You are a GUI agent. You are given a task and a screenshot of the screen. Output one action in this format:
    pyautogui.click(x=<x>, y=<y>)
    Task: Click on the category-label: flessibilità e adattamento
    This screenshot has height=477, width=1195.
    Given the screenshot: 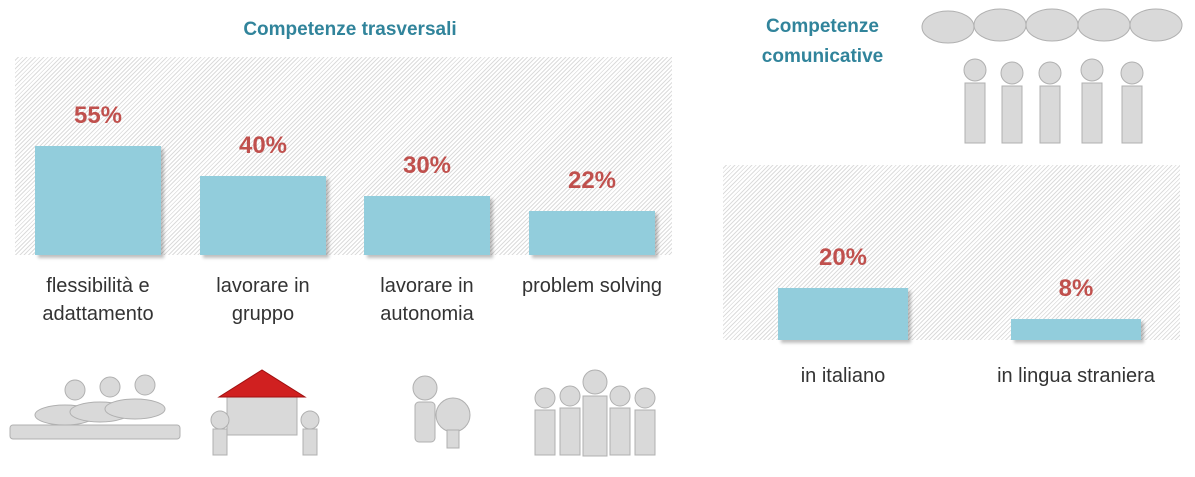 What is the action you would take?
    pyautogui.click(x=98, y=300)
    